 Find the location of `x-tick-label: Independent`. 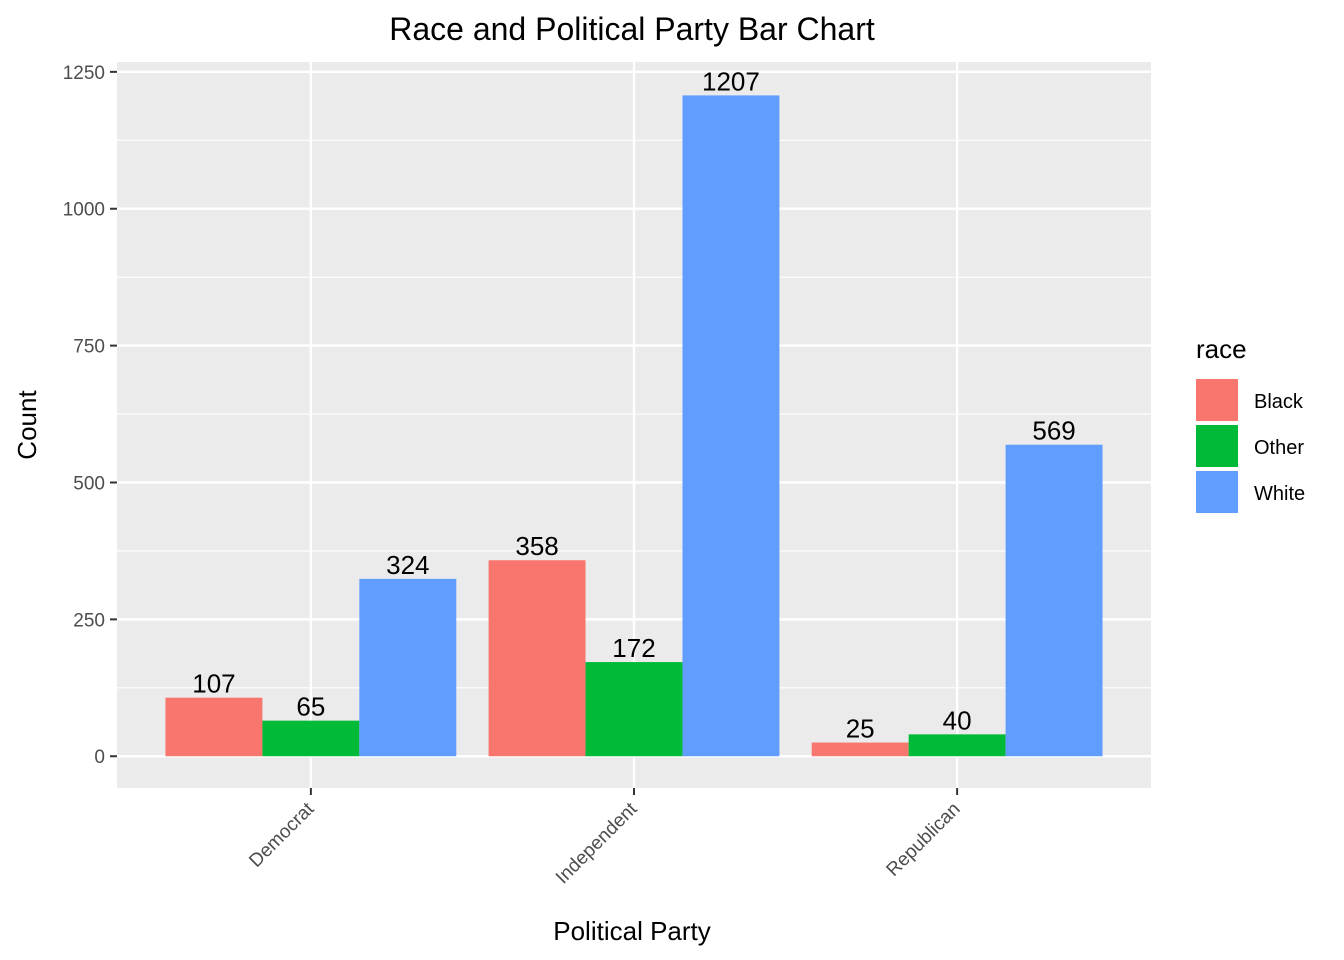

x-tick-label: Independent is located at coordinates (597, 843).